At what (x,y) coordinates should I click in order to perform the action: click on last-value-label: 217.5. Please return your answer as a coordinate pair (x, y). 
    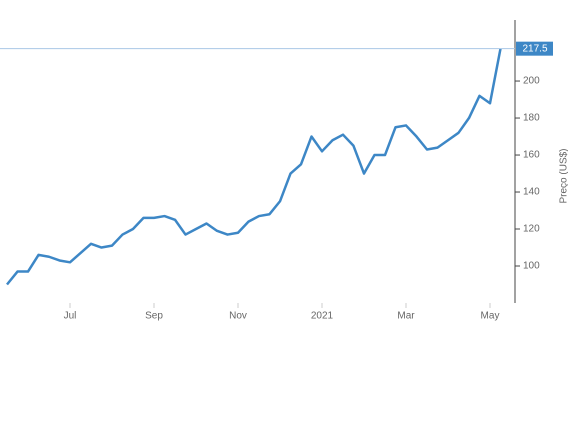
    Looking at the image, I should click on (534, 48).